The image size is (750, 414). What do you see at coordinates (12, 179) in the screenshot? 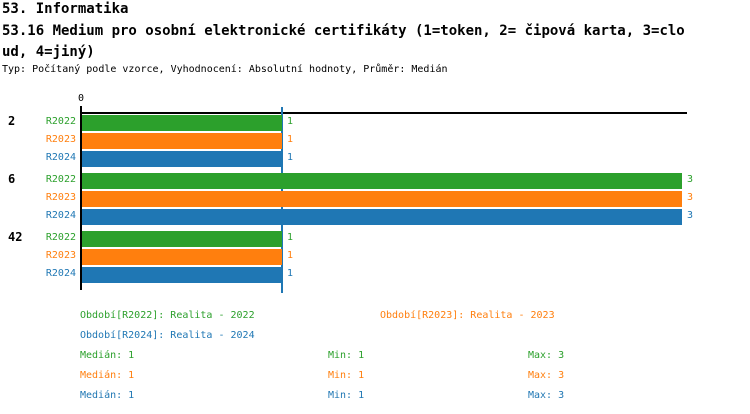
I see `group-label: 6` at bounding box center [12, 179].